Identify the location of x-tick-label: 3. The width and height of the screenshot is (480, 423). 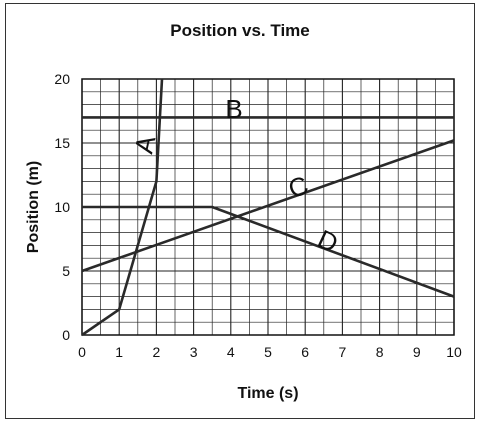
(194, 352).